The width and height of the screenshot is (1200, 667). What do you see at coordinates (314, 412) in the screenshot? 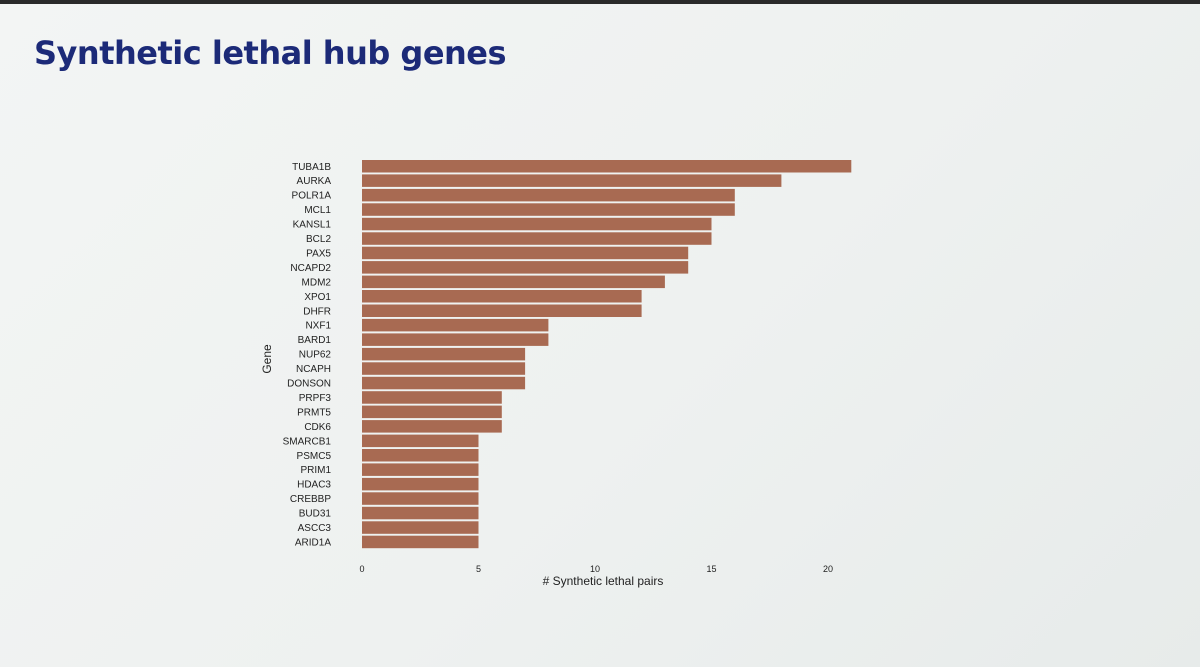
I see `gene-label-prmt5: PRMT5` at bounding box center [314, 412].